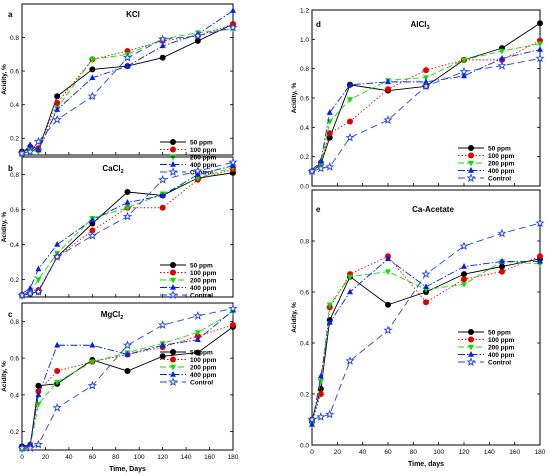  Describe the element at coordinates (4, 79) in the screenshot. I see `y-axis-label: Acidity, %` at that location.